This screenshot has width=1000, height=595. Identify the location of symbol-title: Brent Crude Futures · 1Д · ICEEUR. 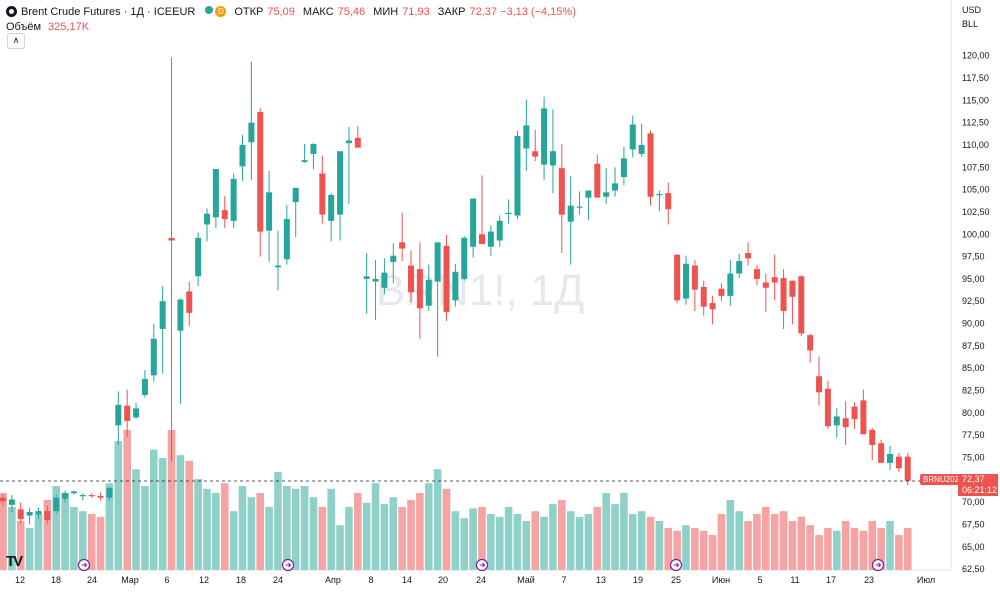
(108, 11).